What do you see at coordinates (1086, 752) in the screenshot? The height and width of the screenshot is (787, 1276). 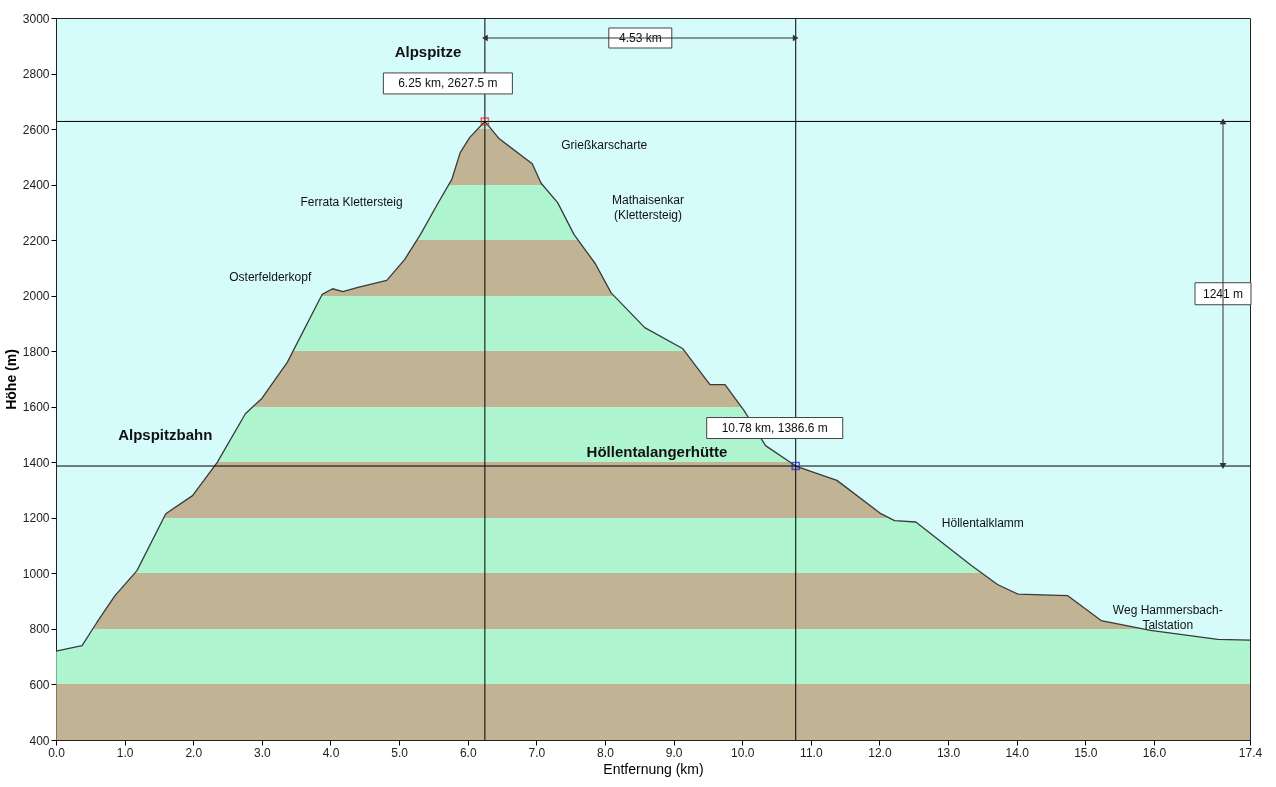 I see `x-tick-label: 15.0` at bounding box center [1086, 752].